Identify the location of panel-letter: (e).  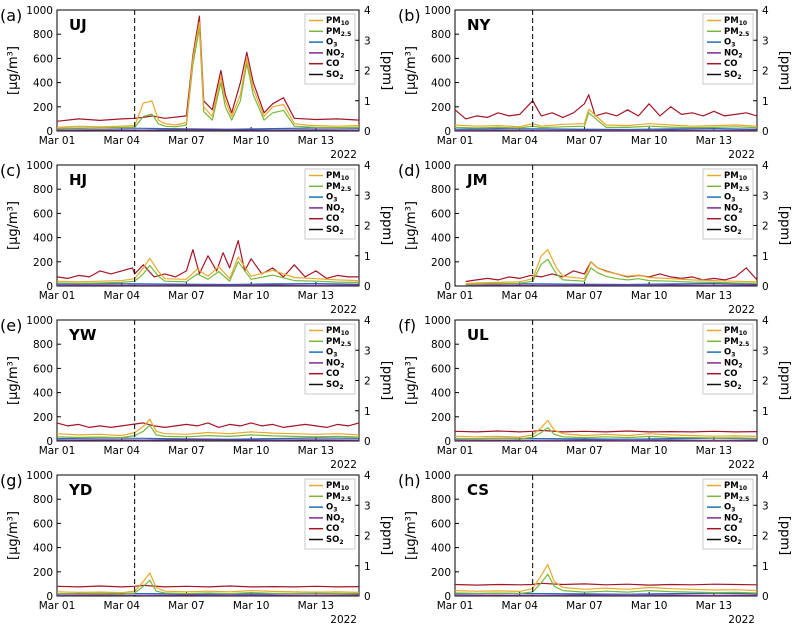
(11, 325).